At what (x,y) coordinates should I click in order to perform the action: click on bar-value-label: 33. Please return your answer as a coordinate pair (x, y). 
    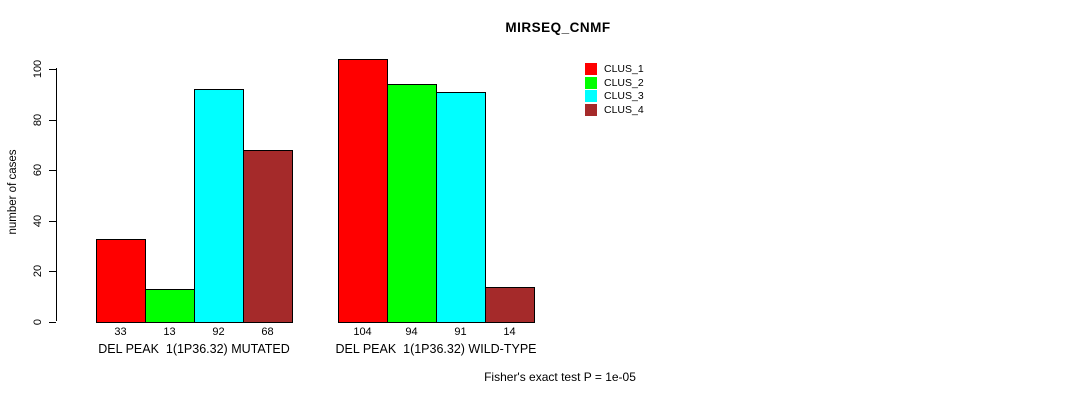
    Looking at the image, I should click on (120, 332).